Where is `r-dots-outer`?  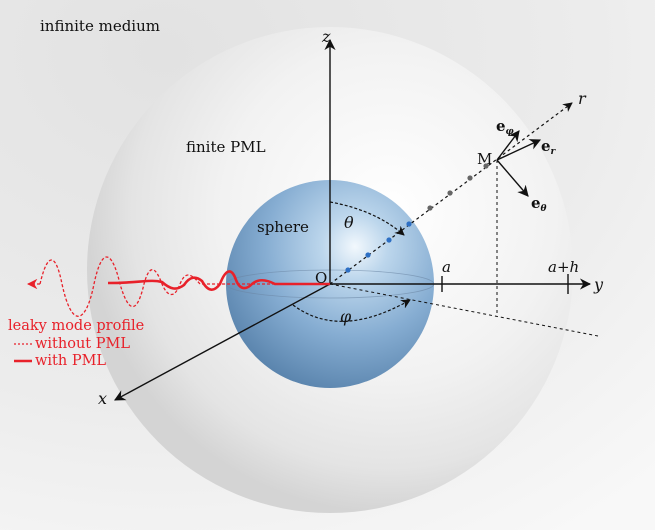
r-dots-outer is located at coordinates (458, 187).